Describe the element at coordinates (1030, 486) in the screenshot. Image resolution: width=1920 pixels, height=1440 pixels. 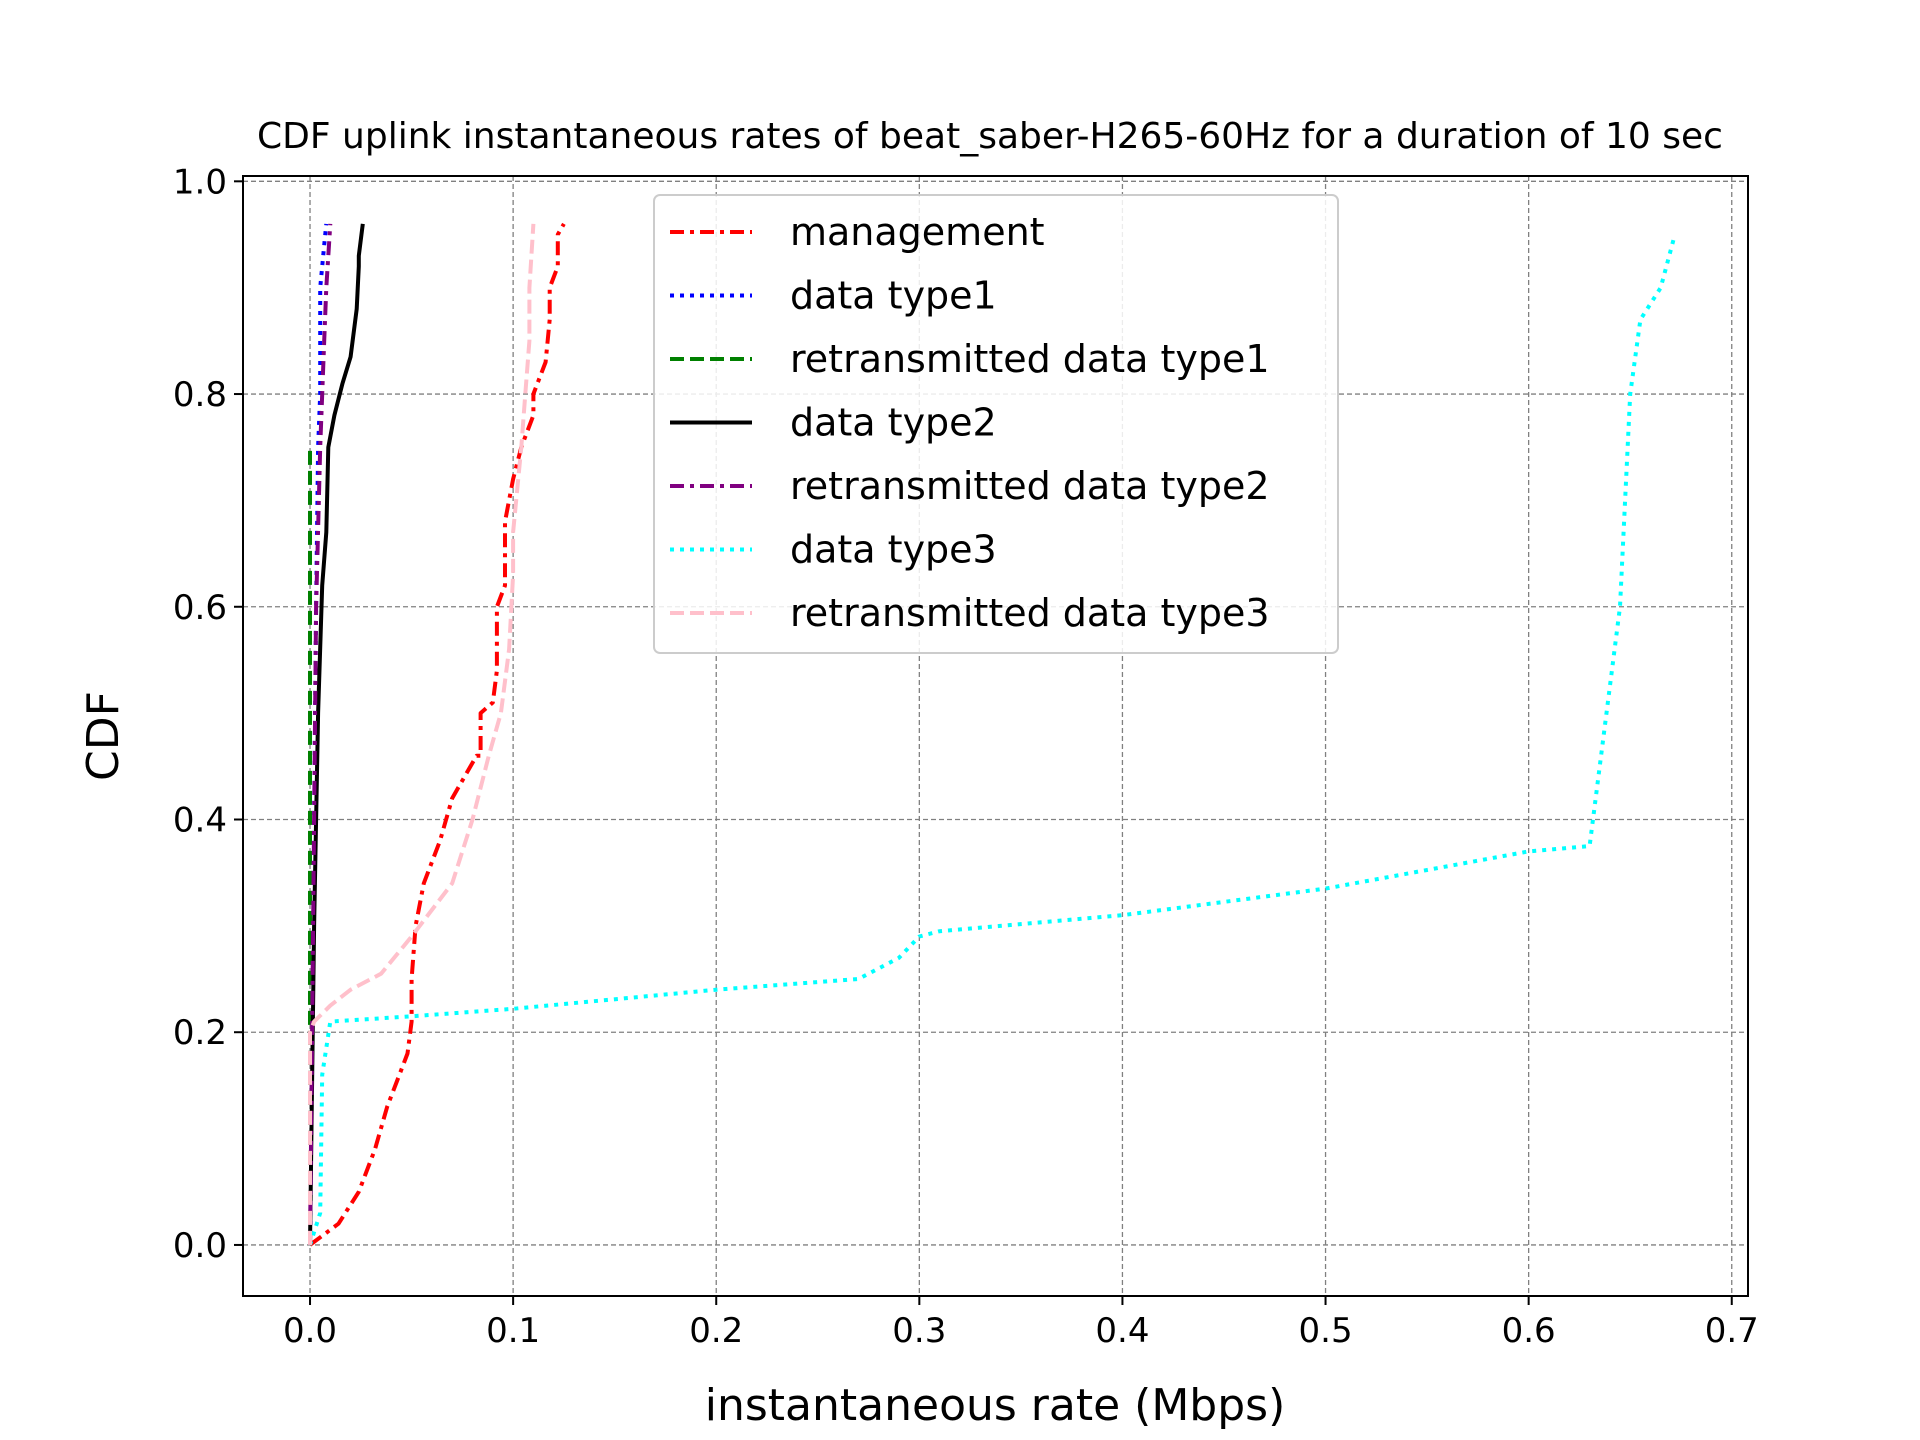
I see `legend-label: retransmitted data type2` at that location.